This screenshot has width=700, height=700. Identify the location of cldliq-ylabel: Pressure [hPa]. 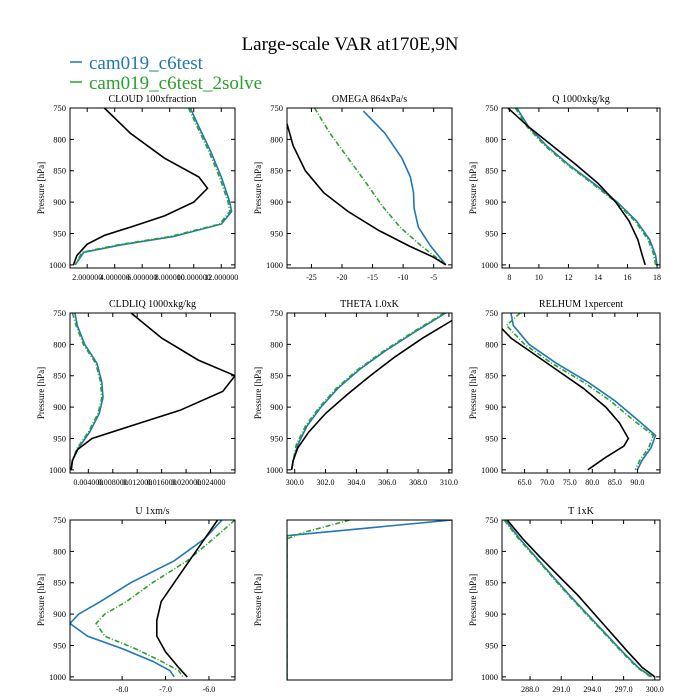
(41, 393).